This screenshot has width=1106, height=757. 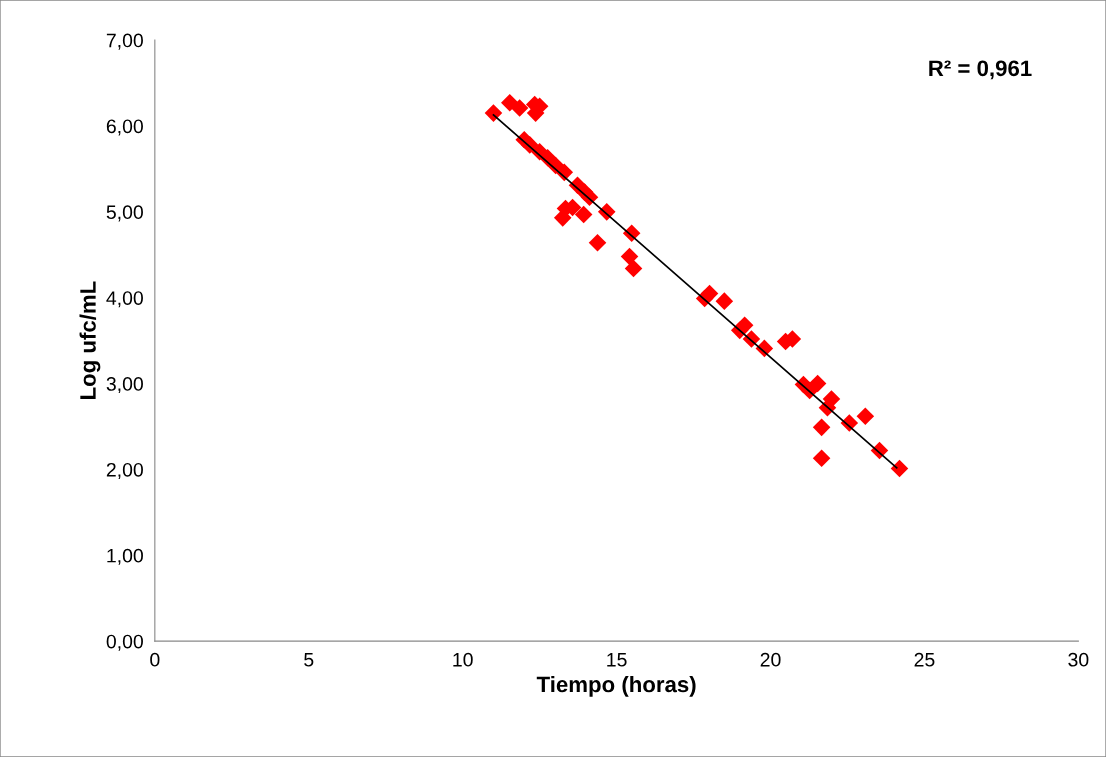 I want to click on y-tick-label: 2,00, so click(x=124, y=470).